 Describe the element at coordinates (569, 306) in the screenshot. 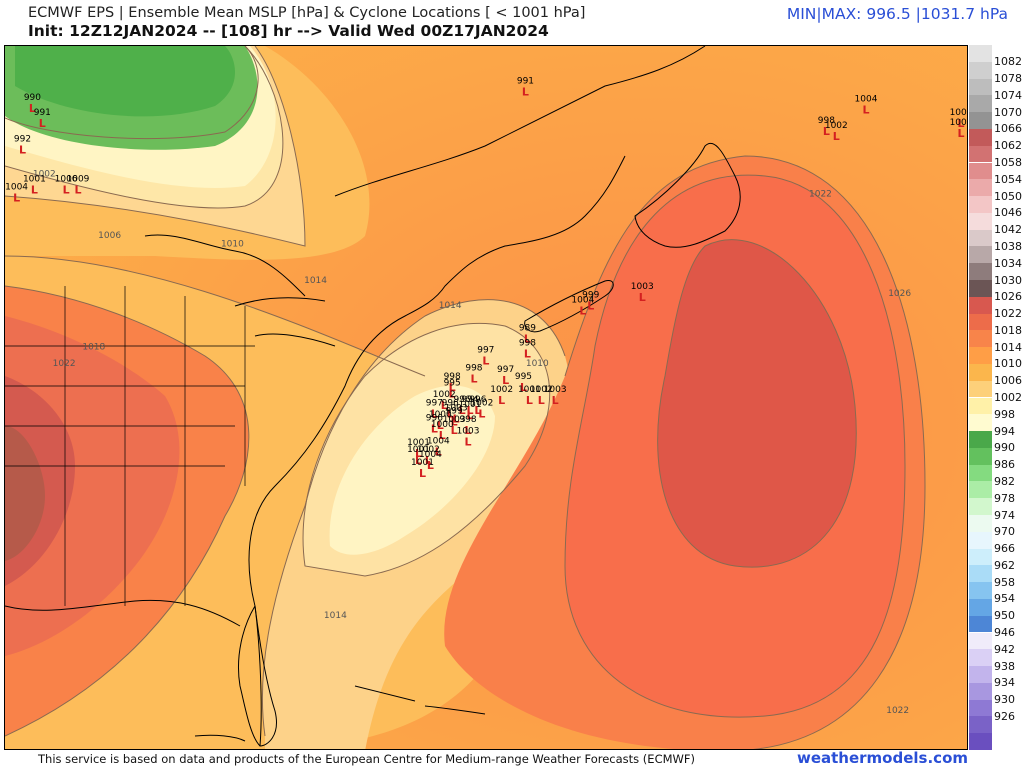

I see `nova-scotia` at that location.